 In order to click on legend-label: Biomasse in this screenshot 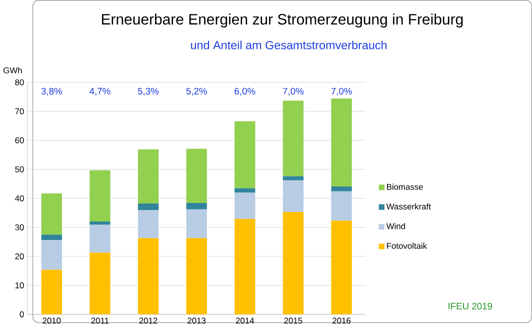, I will do `click(405, 187)`.